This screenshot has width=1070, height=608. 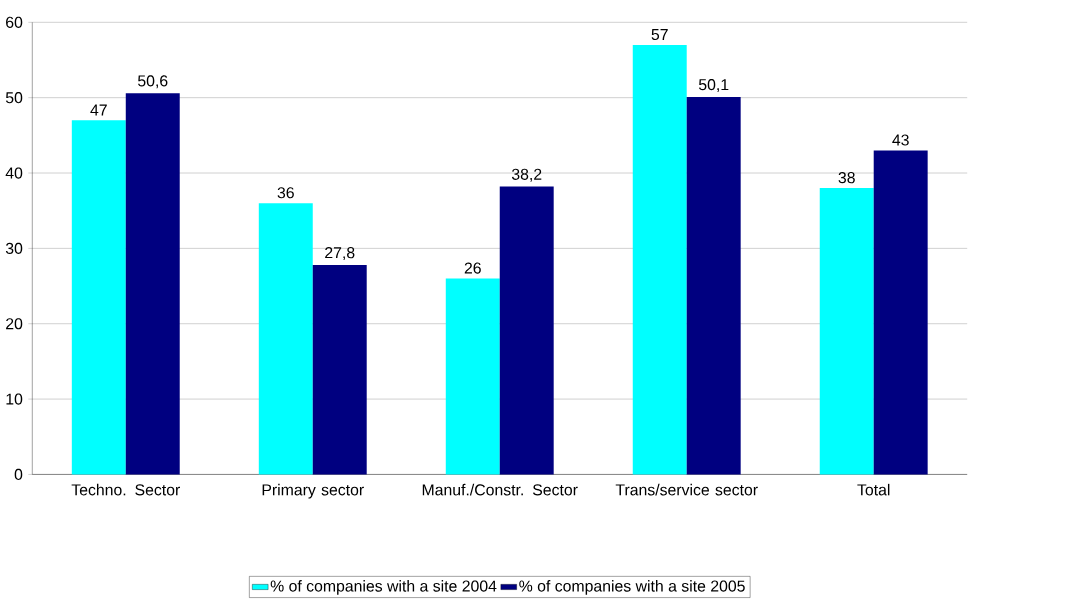 What do you see at coordinates (285, 192) in the screenshot?
I see `data-label: 36` at bounding box center [285, 192].